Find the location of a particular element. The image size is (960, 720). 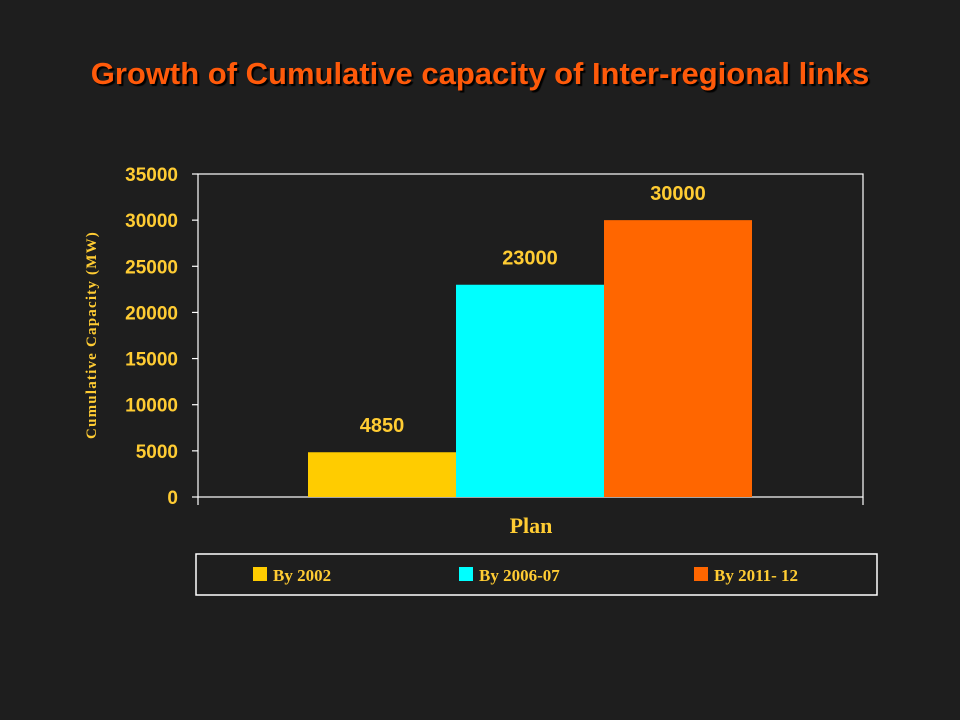

legend-label-2: By 2006-07 is located at coordinates (519, 575).